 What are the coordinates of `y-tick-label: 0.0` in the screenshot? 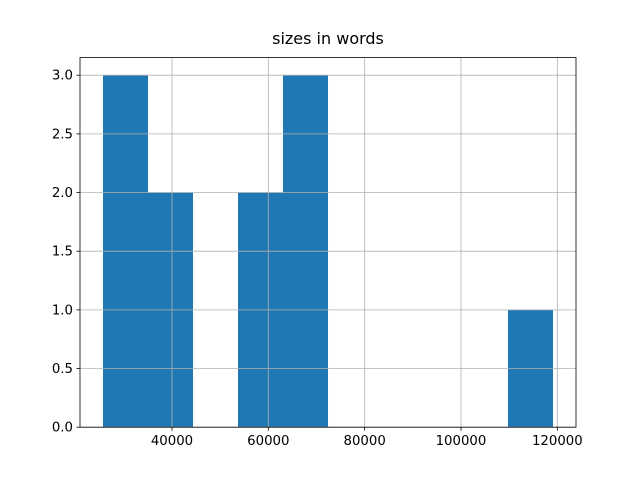 It's located at (62, 428).